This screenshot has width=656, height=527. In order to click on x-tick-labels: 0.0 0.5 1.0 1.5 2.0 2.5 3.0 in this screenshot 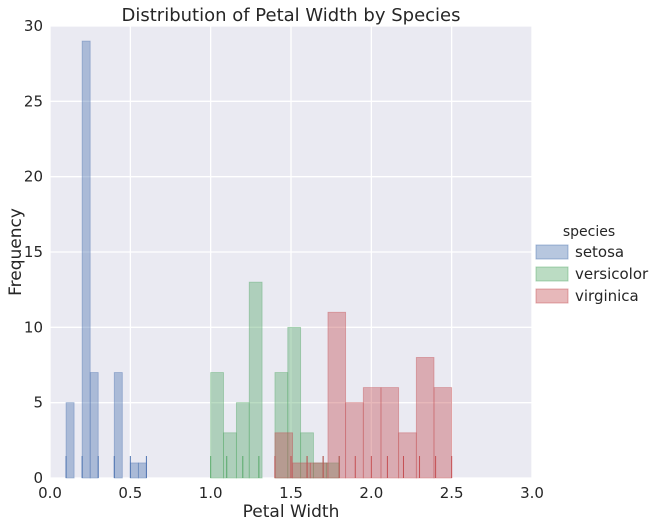, I will do `click(291, 493)`.